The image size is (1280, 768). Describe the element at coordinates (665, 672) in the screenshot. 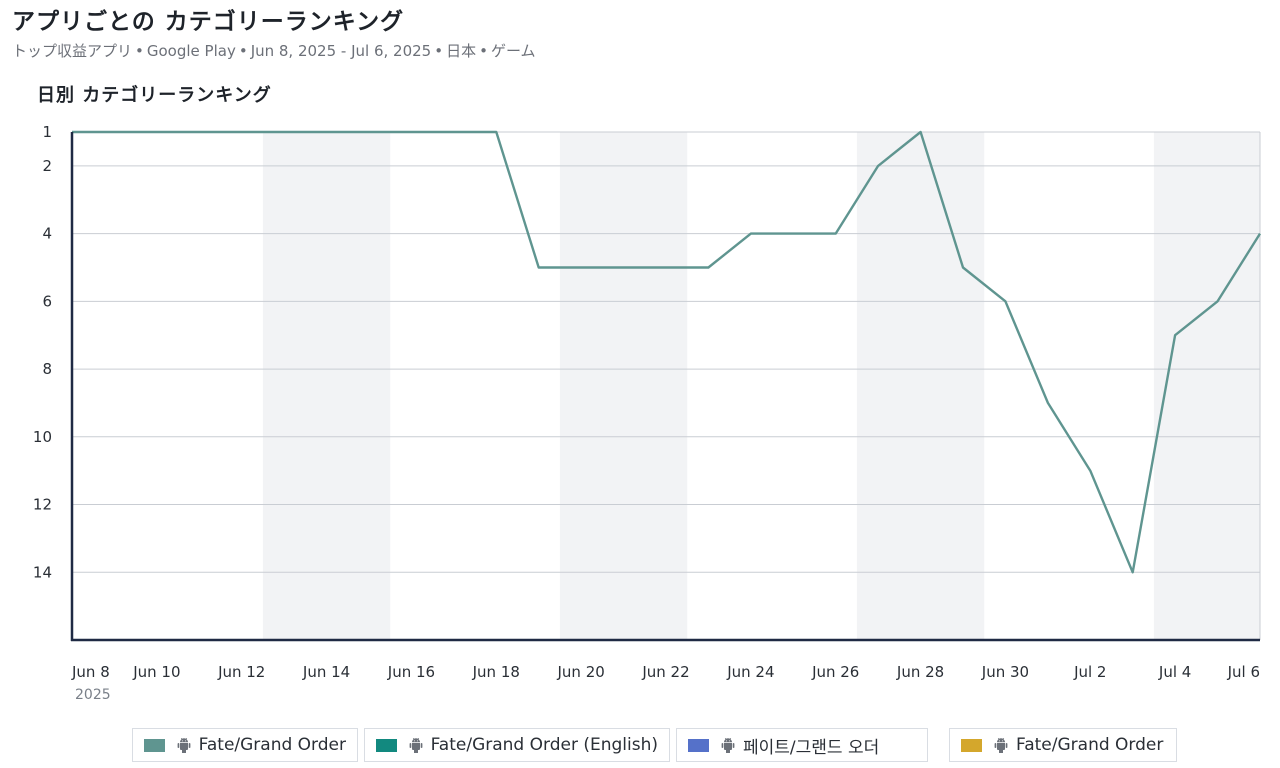

I see `x-tick-label: Jun 22` at that location.